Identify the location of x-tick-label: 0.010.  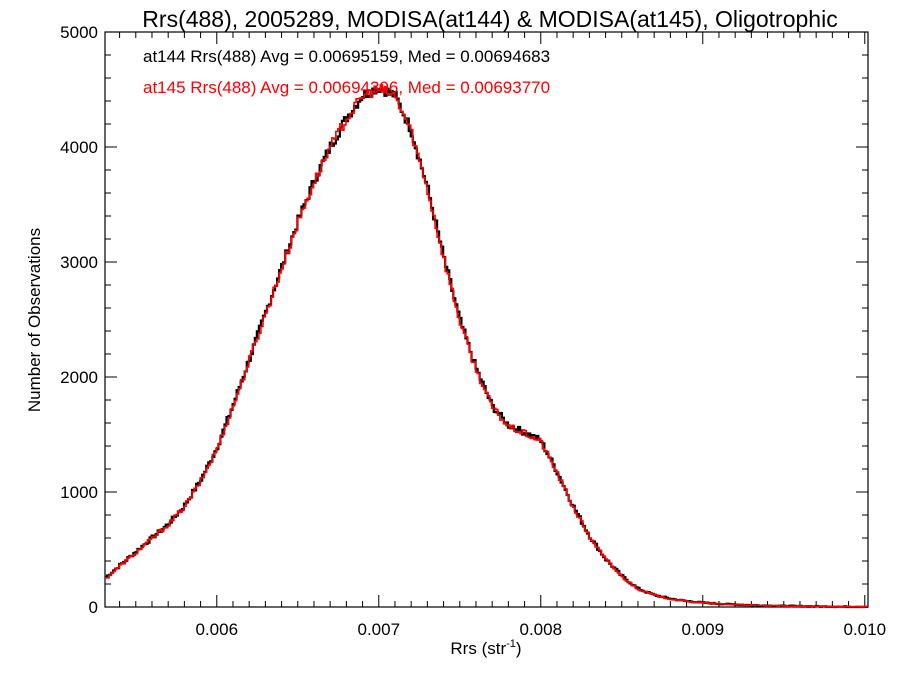
(864, 629).